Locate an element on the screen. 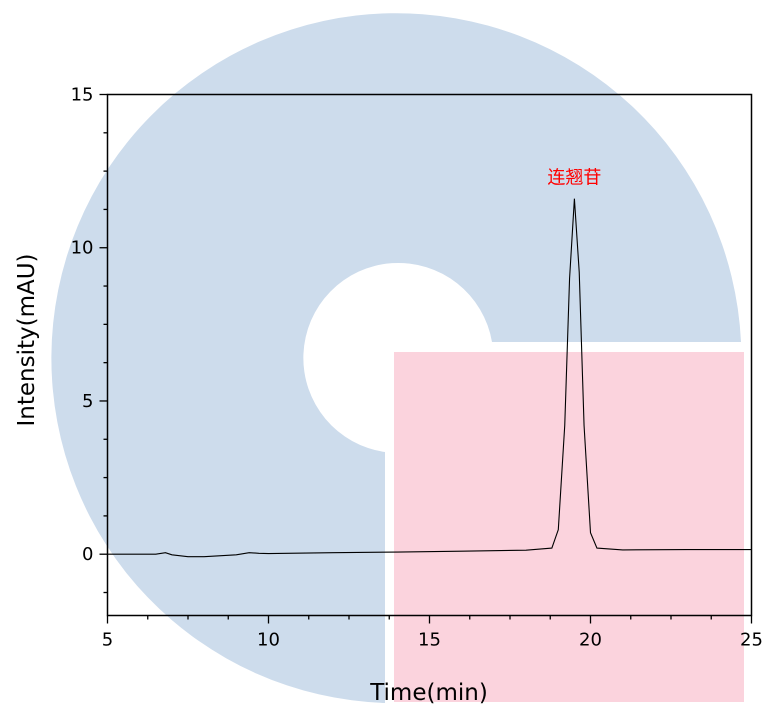  x-tick-label: 10 is located at coordinates (268, 640).